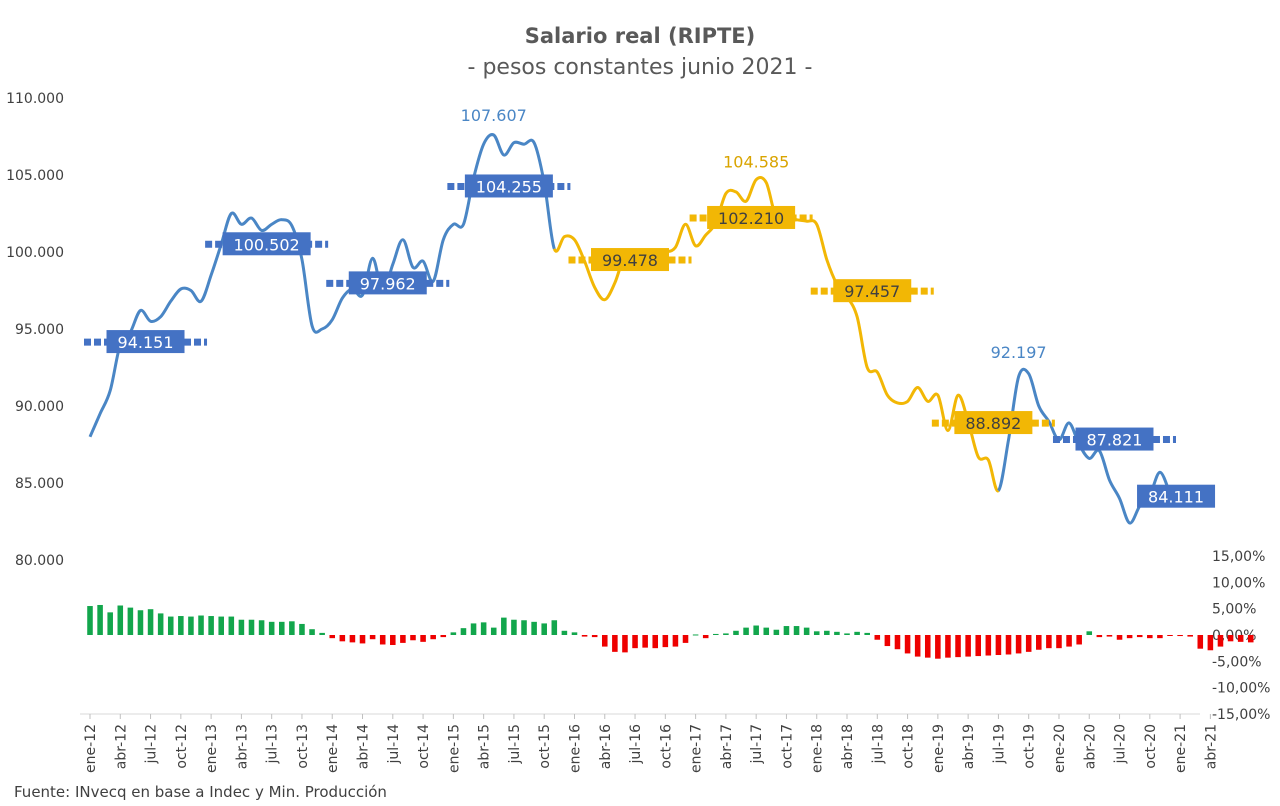 This screenshot has width=1280, height=806. Describe the element at coordinates (121, 746) in the screenshot. I see `x-tick-label: abr-12` at that location.